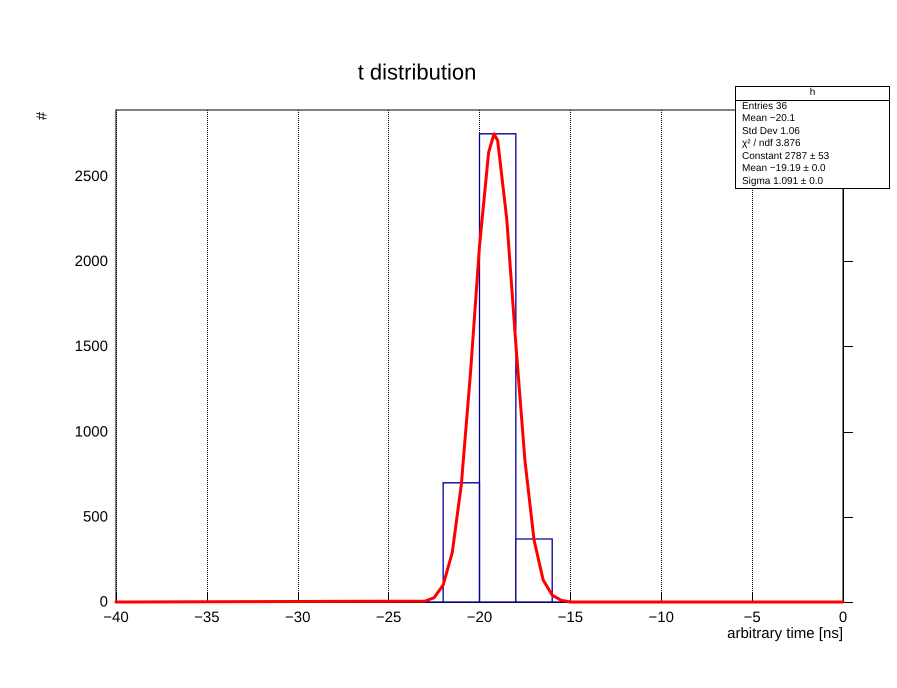 The image size is (897, 688). Describe the element at coordinates (95, 517) in the screenshot. I see `y-tick-label: 500` at that location.